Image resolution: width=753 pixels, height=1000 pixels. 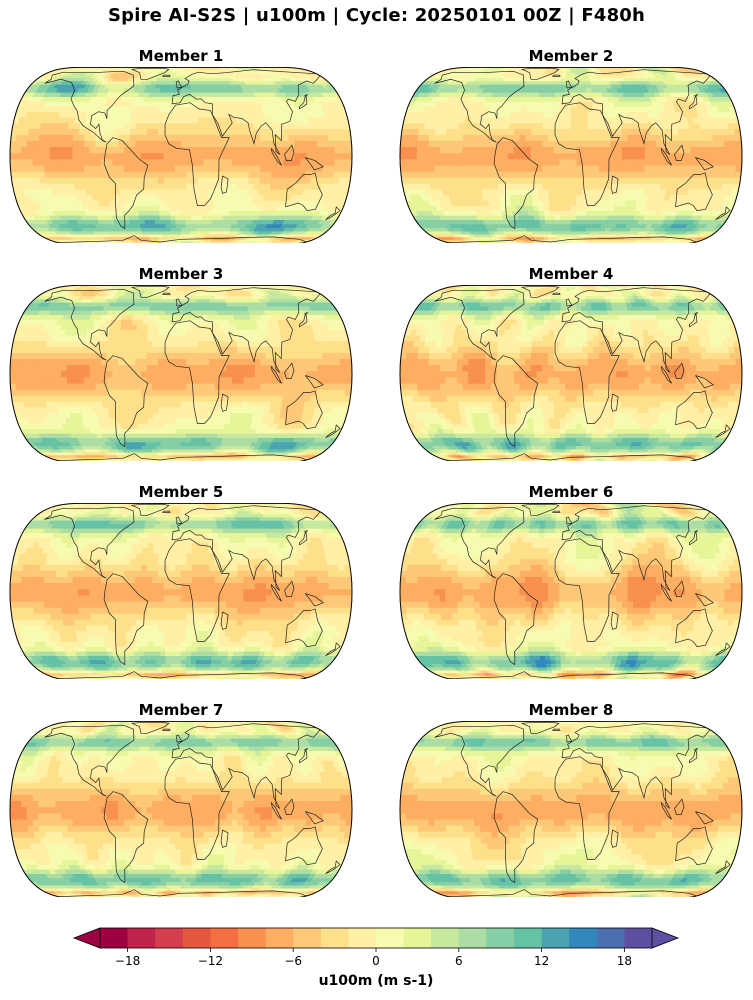 I want to click on colorbar-tick-label: 6, so click(x=459, y=961).